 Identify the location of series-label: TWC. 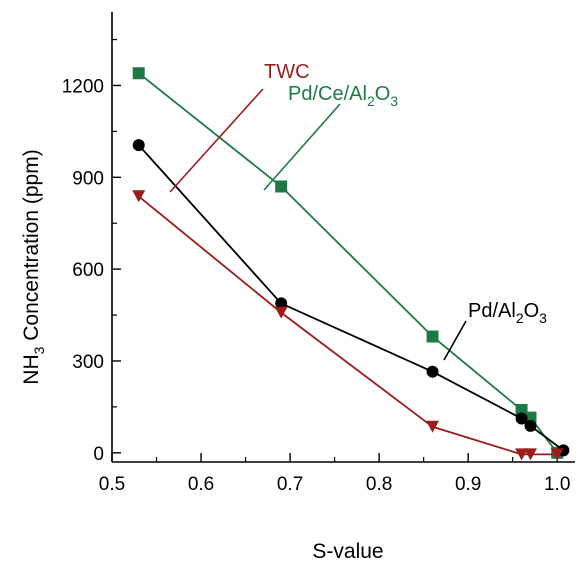
(287, 72).